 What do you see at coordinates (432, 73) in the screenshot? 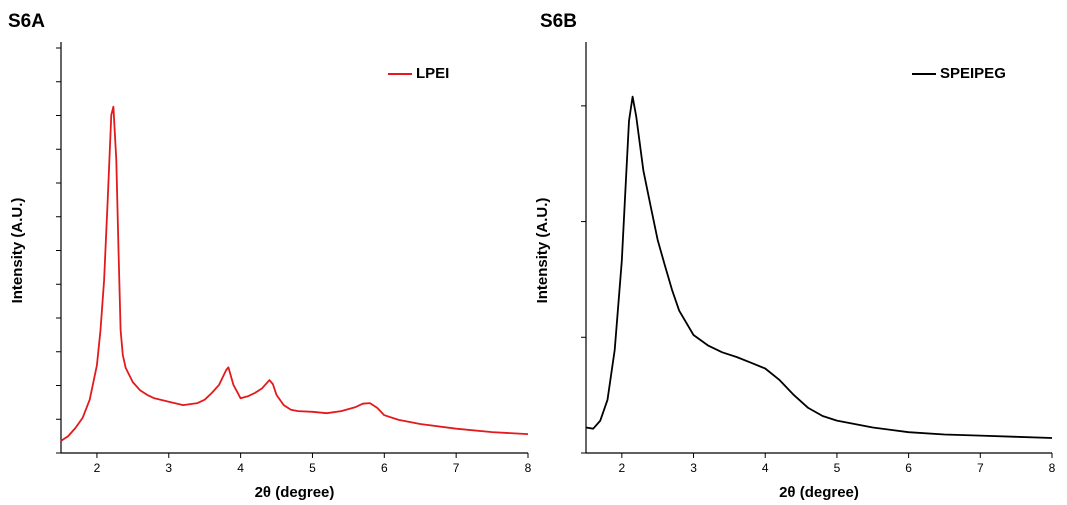
I see `legend-label: LPEI` at bounding box center [432, 73].